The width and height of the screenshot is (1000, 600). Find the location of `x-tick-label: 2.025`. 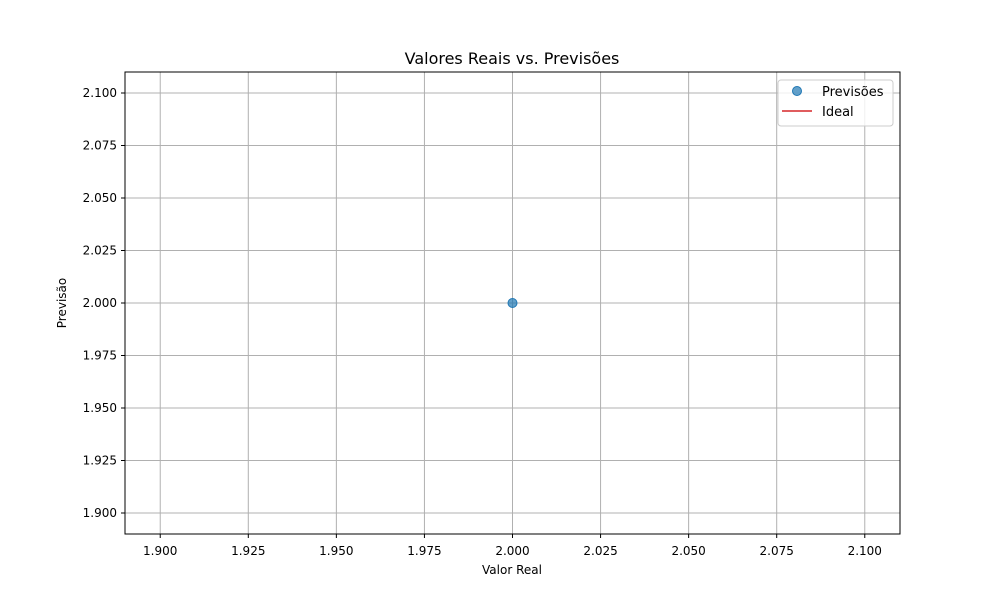

x-tick-label: 2.025 is located at coordinates (600, 551).